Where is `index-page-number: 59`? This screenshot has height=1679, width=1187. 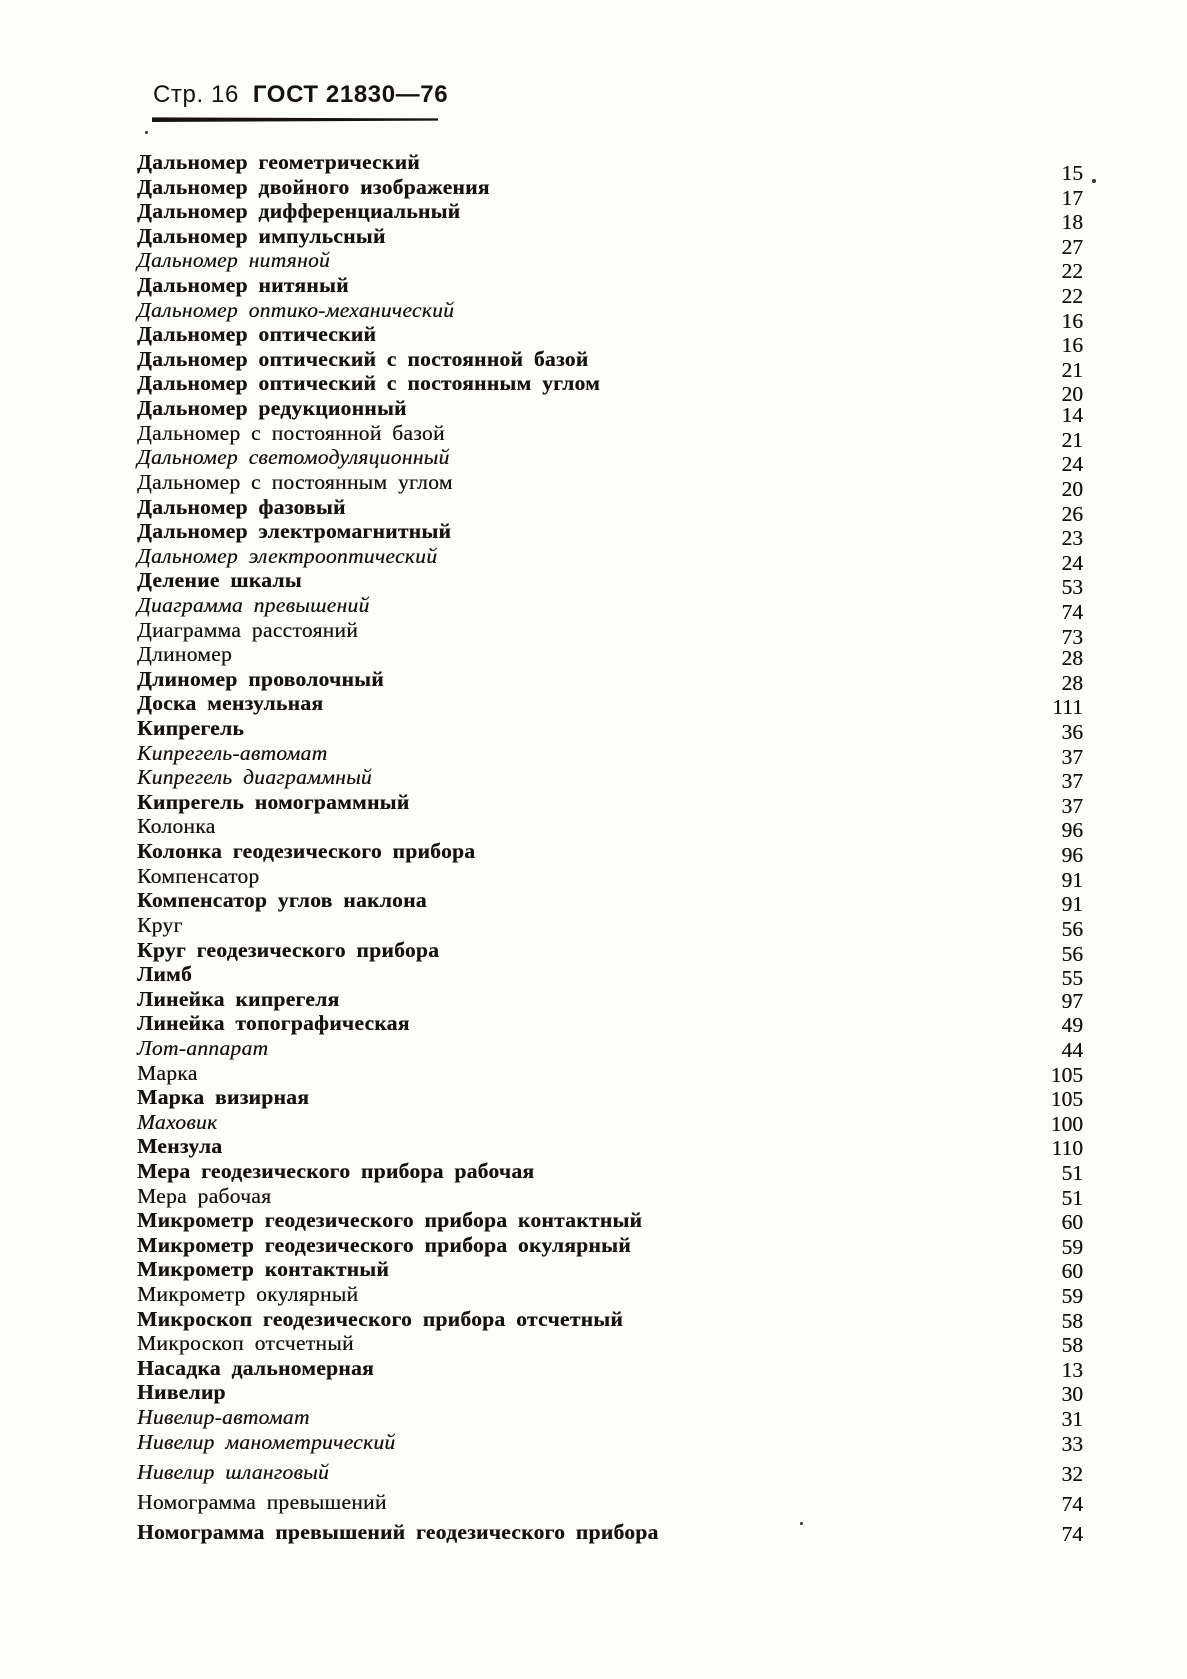 index-page-number: 59 is located at coordinates (1072, 1246).